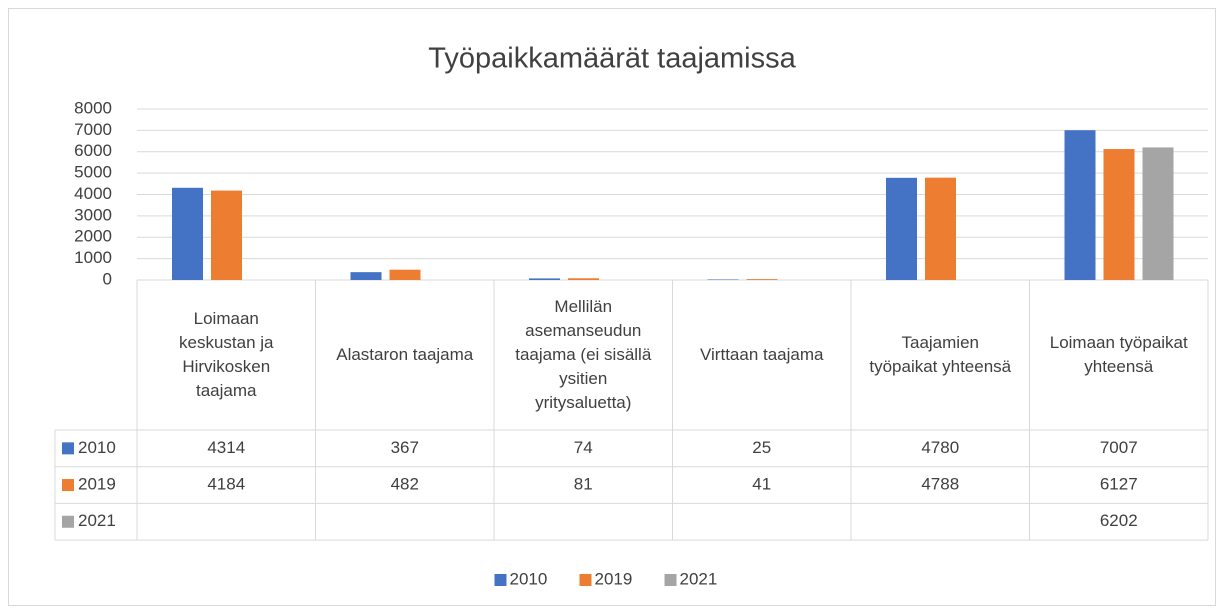 Image resolution: width=1224 pixels, height=613 pixels. I want to click on table-value: 367, so click(405, 447).